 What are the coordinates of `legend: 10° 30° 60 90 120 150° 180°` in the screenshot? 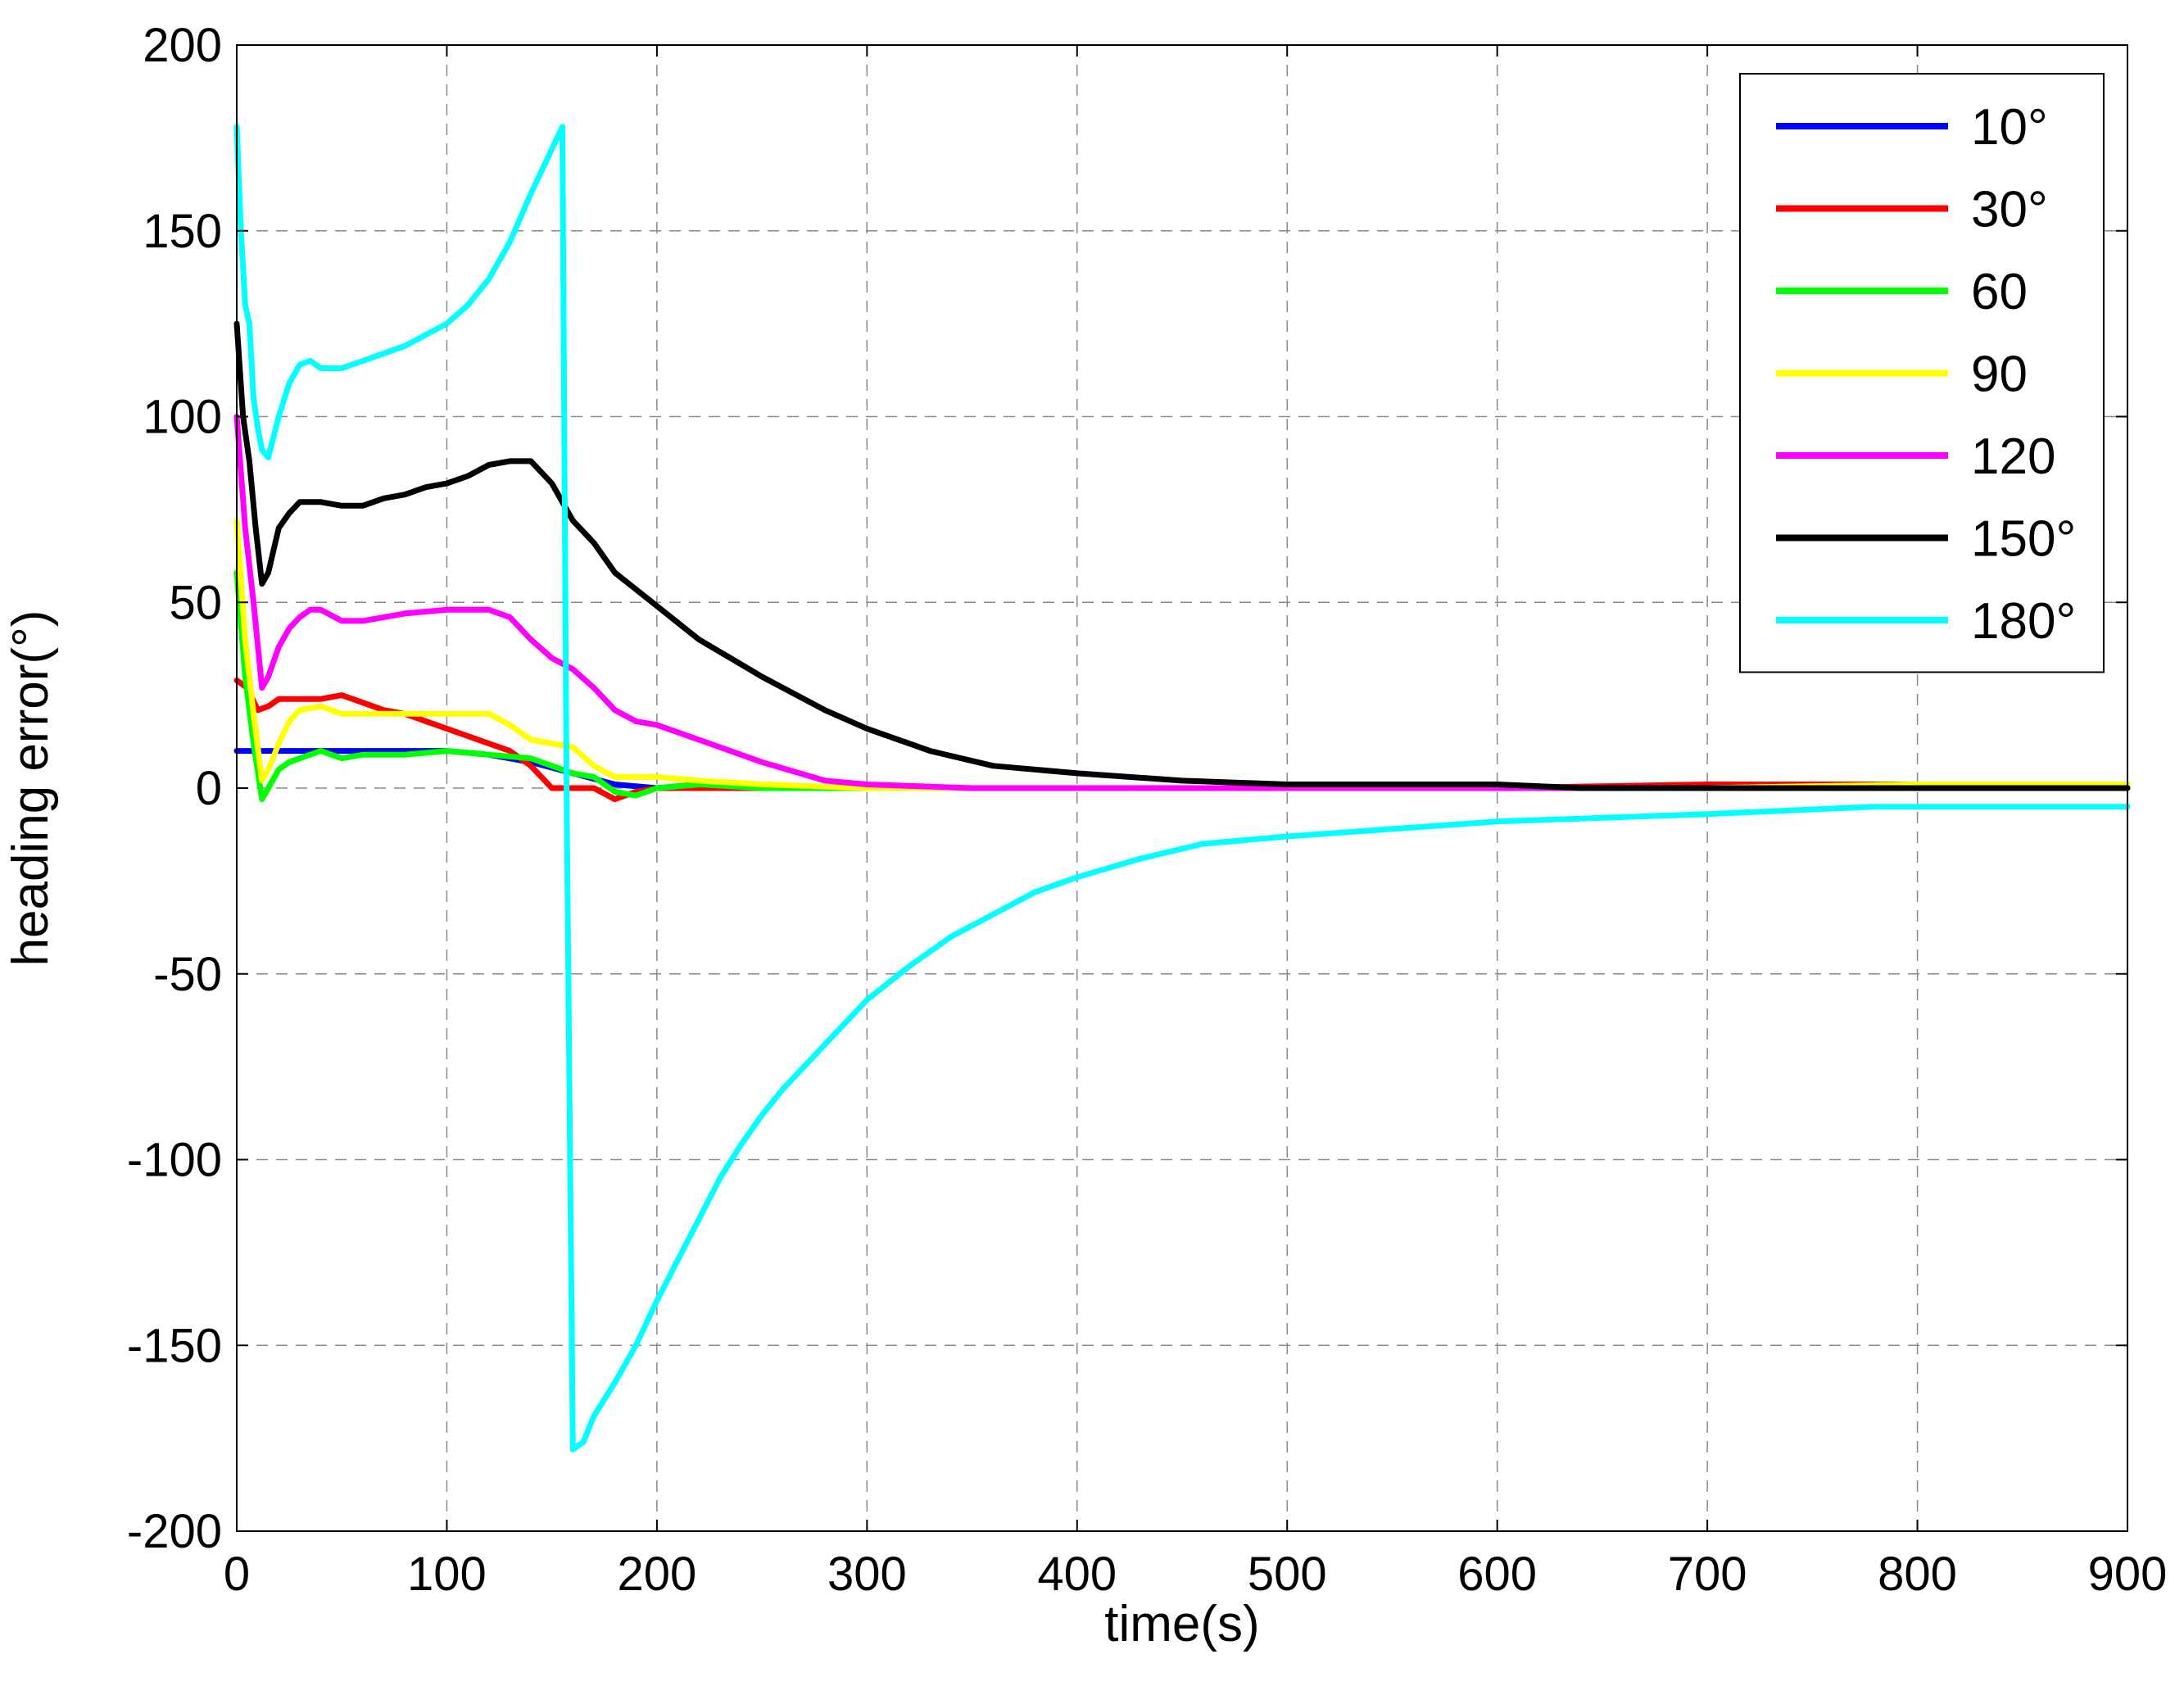 It's located at (1922, 373).